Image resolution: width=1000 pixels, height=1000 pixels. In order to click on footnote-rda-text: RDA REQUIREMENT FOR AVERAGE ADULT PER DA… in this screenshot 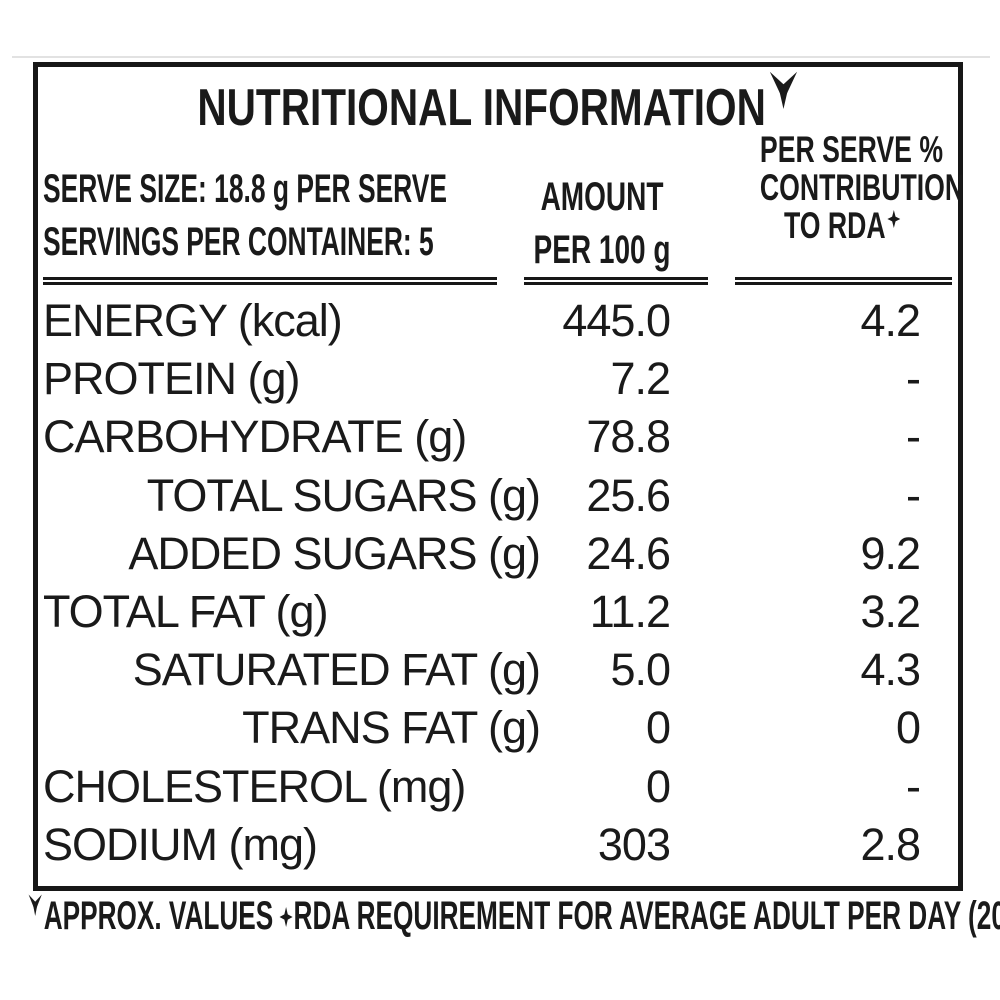, I will do `click(646, 916)`.